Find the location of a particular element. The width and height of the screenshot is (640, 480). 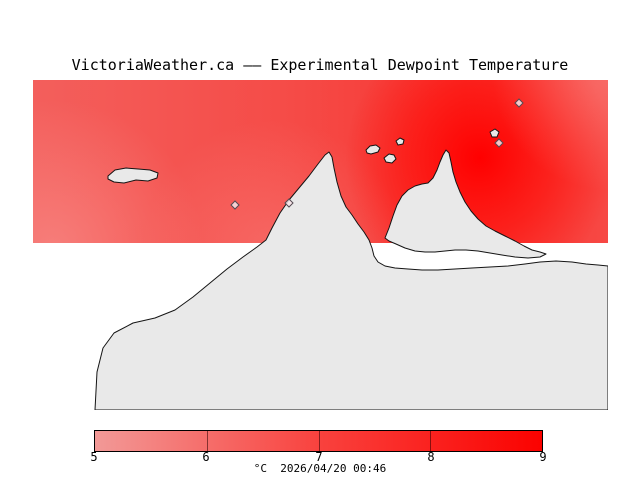

colorbar-tick-label: 8 is located at coordinates (431, 457).